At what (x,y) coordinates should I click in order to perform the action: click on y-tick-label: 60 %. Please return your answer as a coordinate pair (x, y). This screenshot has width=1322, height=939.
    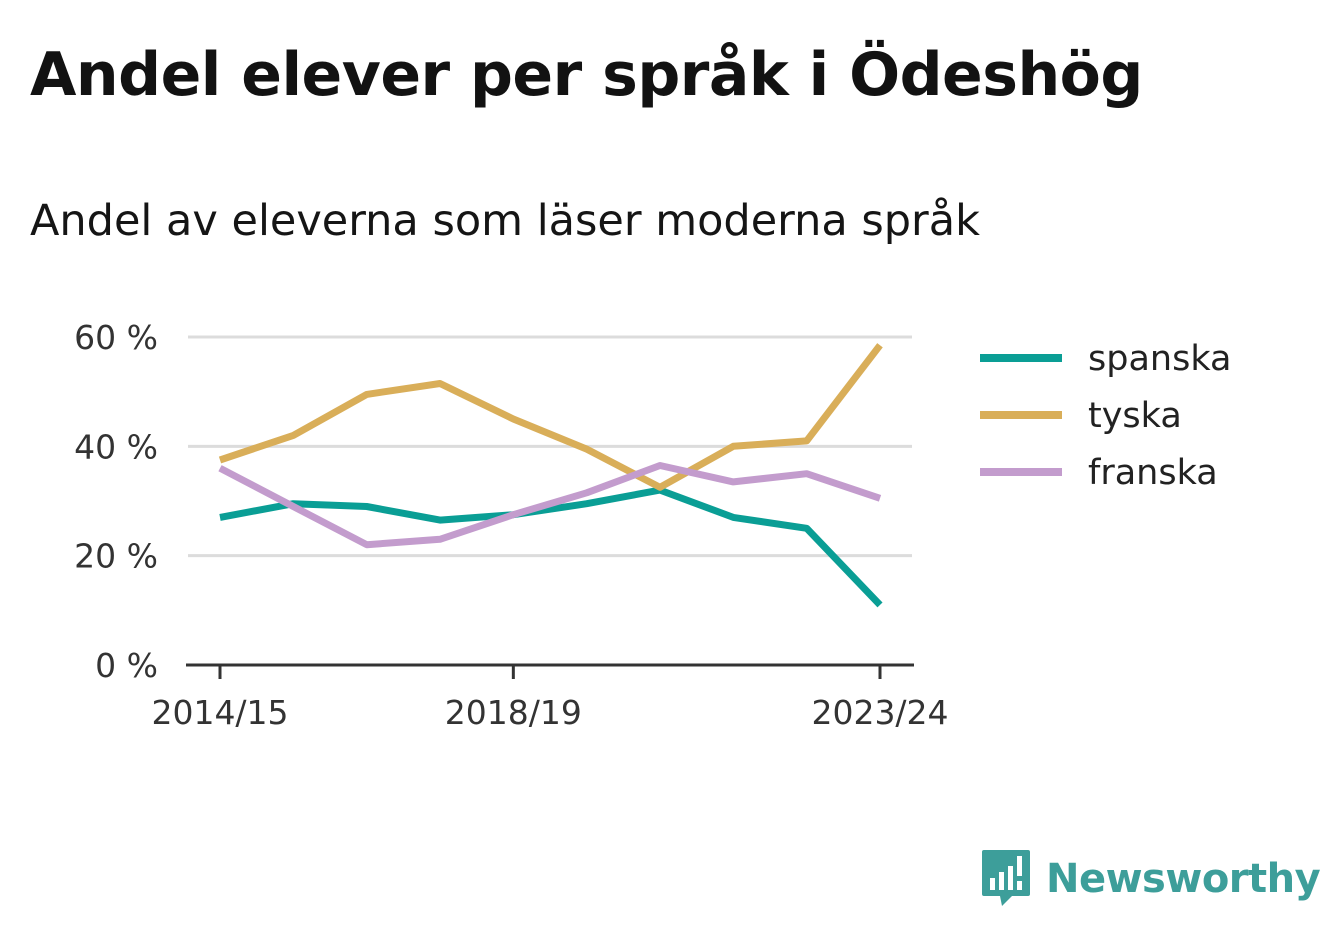
    Looking at the image, I should click on (116, 337).